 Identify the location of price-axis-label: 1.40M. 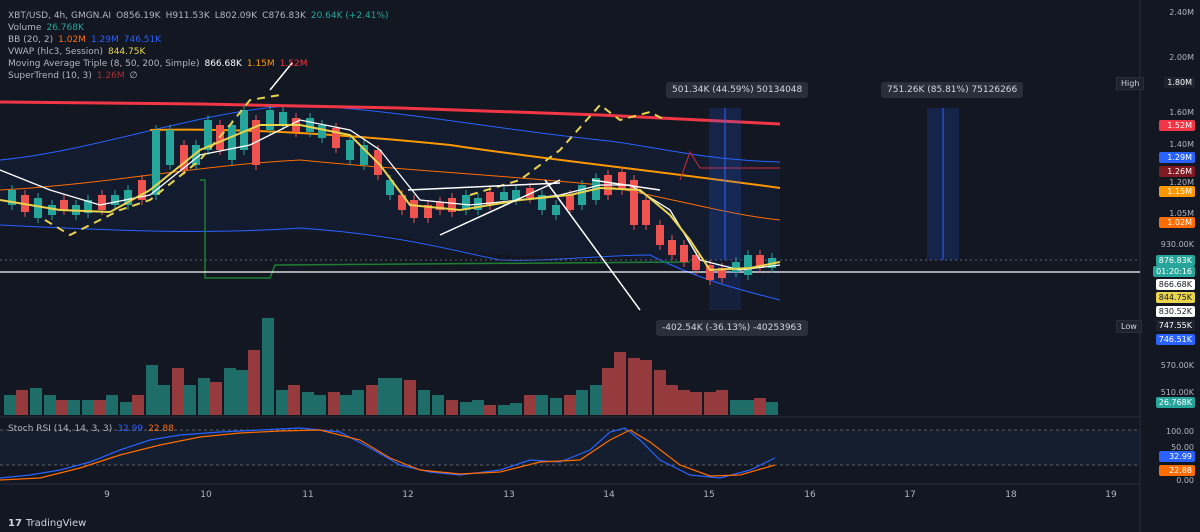
(1181, 144).